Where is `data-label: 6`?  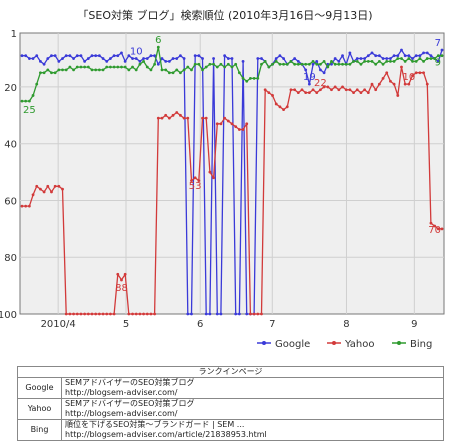 data-label: 6 is located at coordinates (158, 40).